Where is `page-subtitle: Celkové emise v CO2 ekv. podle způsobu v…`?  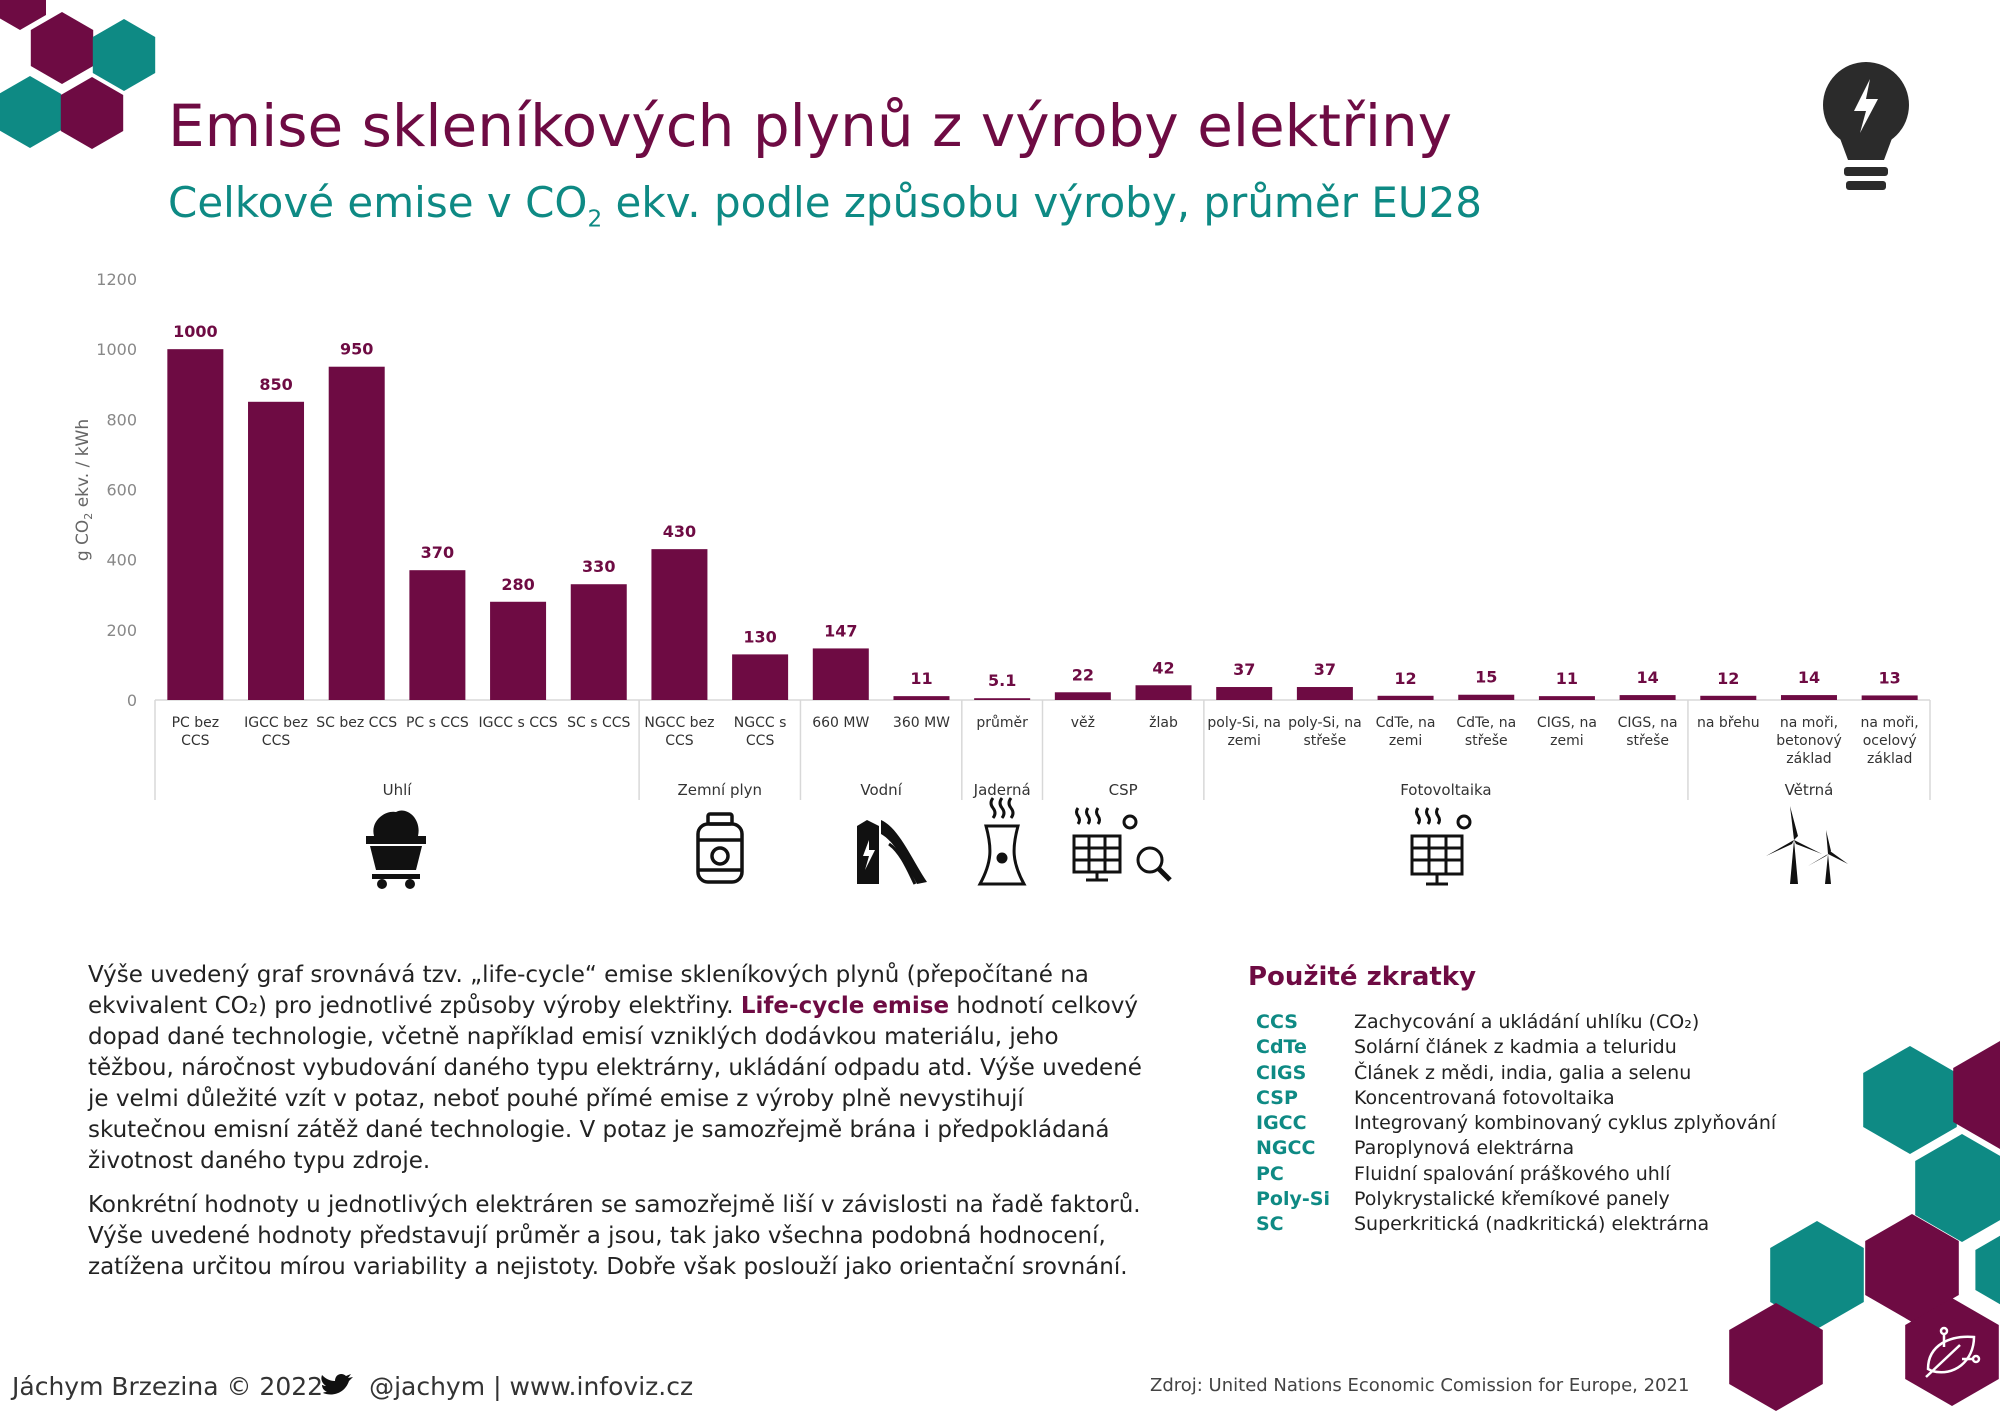 page-subtitle: Celkové emise v CO2 ekv. podle způsobu v… is located at coordinates (825, 205).